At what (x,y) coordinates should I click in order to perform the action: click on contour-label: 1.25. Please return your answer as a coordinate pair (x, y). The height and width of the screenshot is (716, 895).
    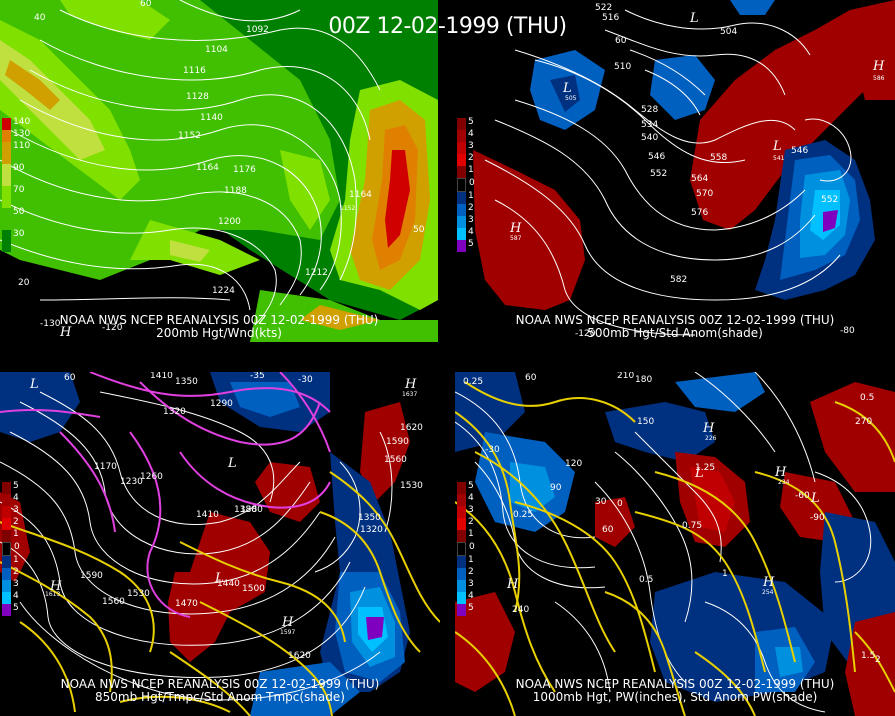
    Looking at the image, I should click on (705, 468).